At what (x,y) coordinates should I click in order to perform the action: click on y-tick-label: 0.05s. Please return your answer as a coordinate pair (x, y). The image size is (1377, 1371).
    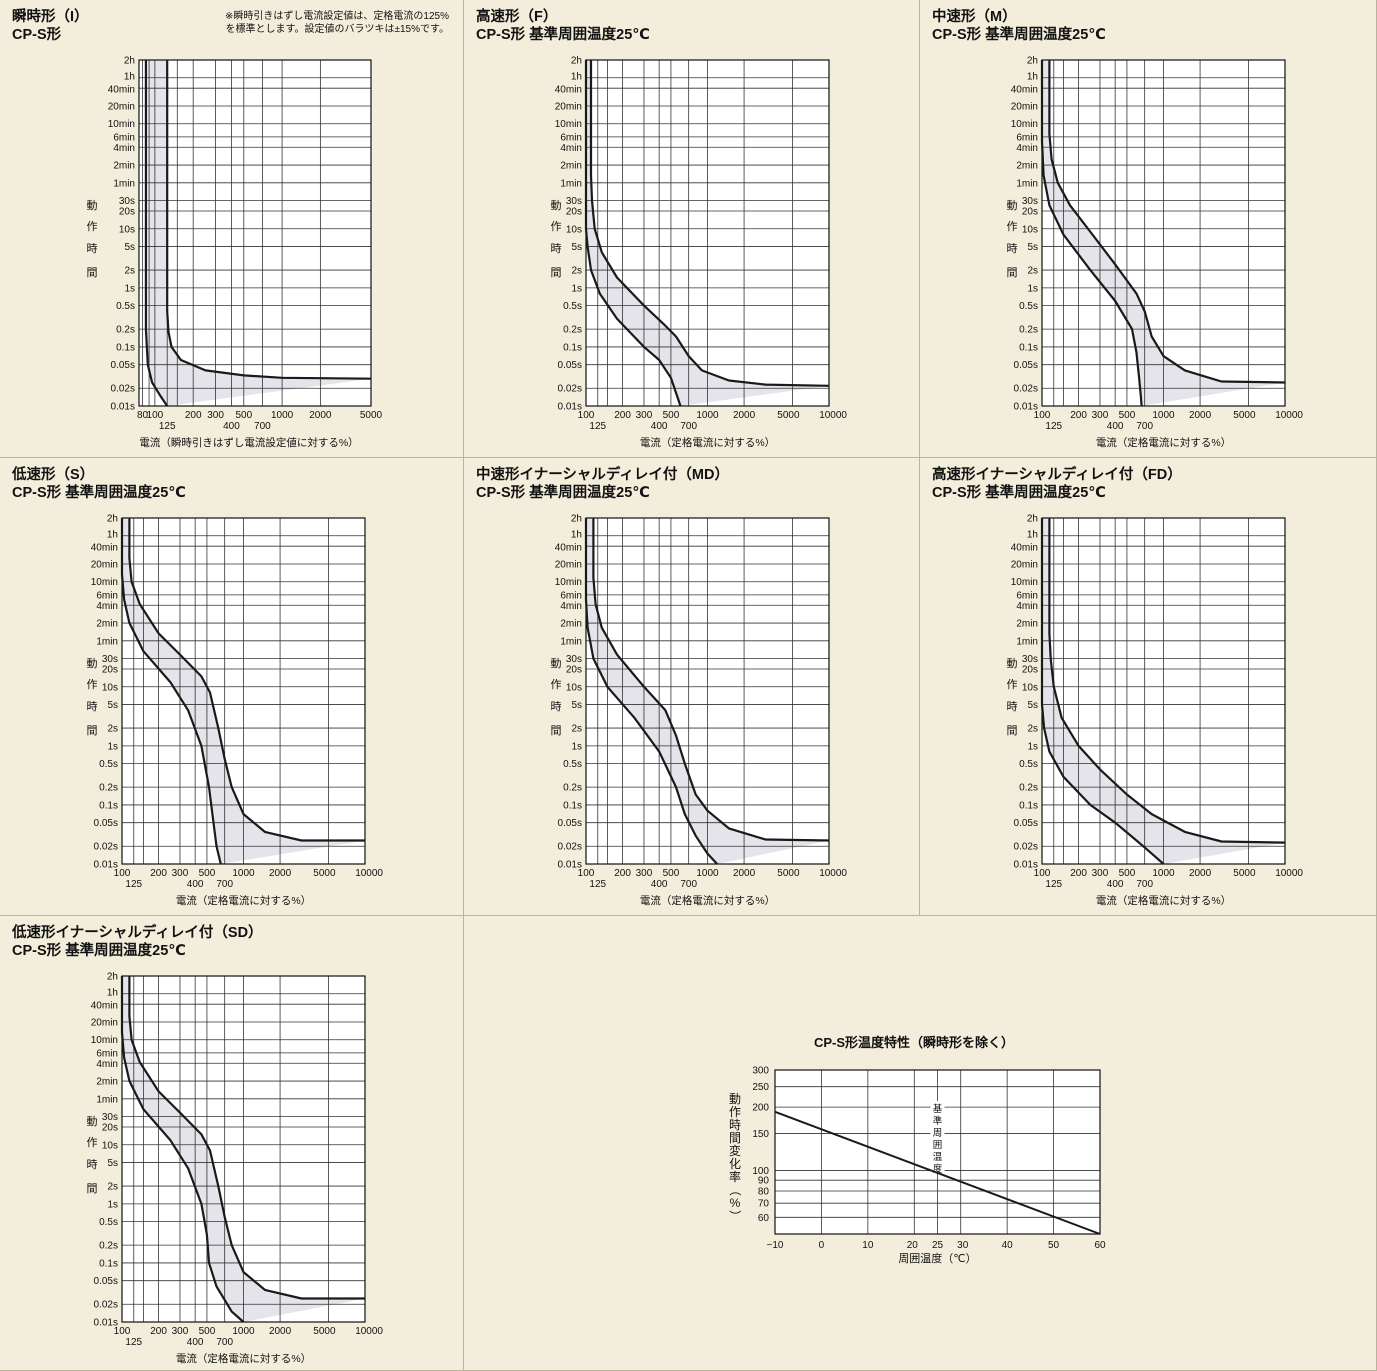
    Looking at the image, I should click on (106, 1281).